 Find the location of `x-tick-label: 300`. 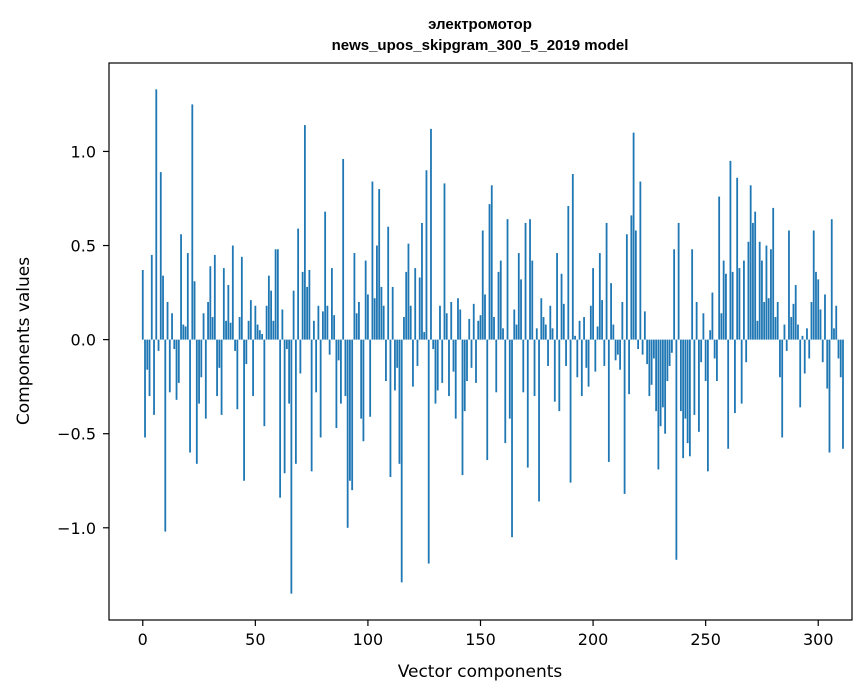

x-tick-label: 300 is located at coordinates (818, 639).